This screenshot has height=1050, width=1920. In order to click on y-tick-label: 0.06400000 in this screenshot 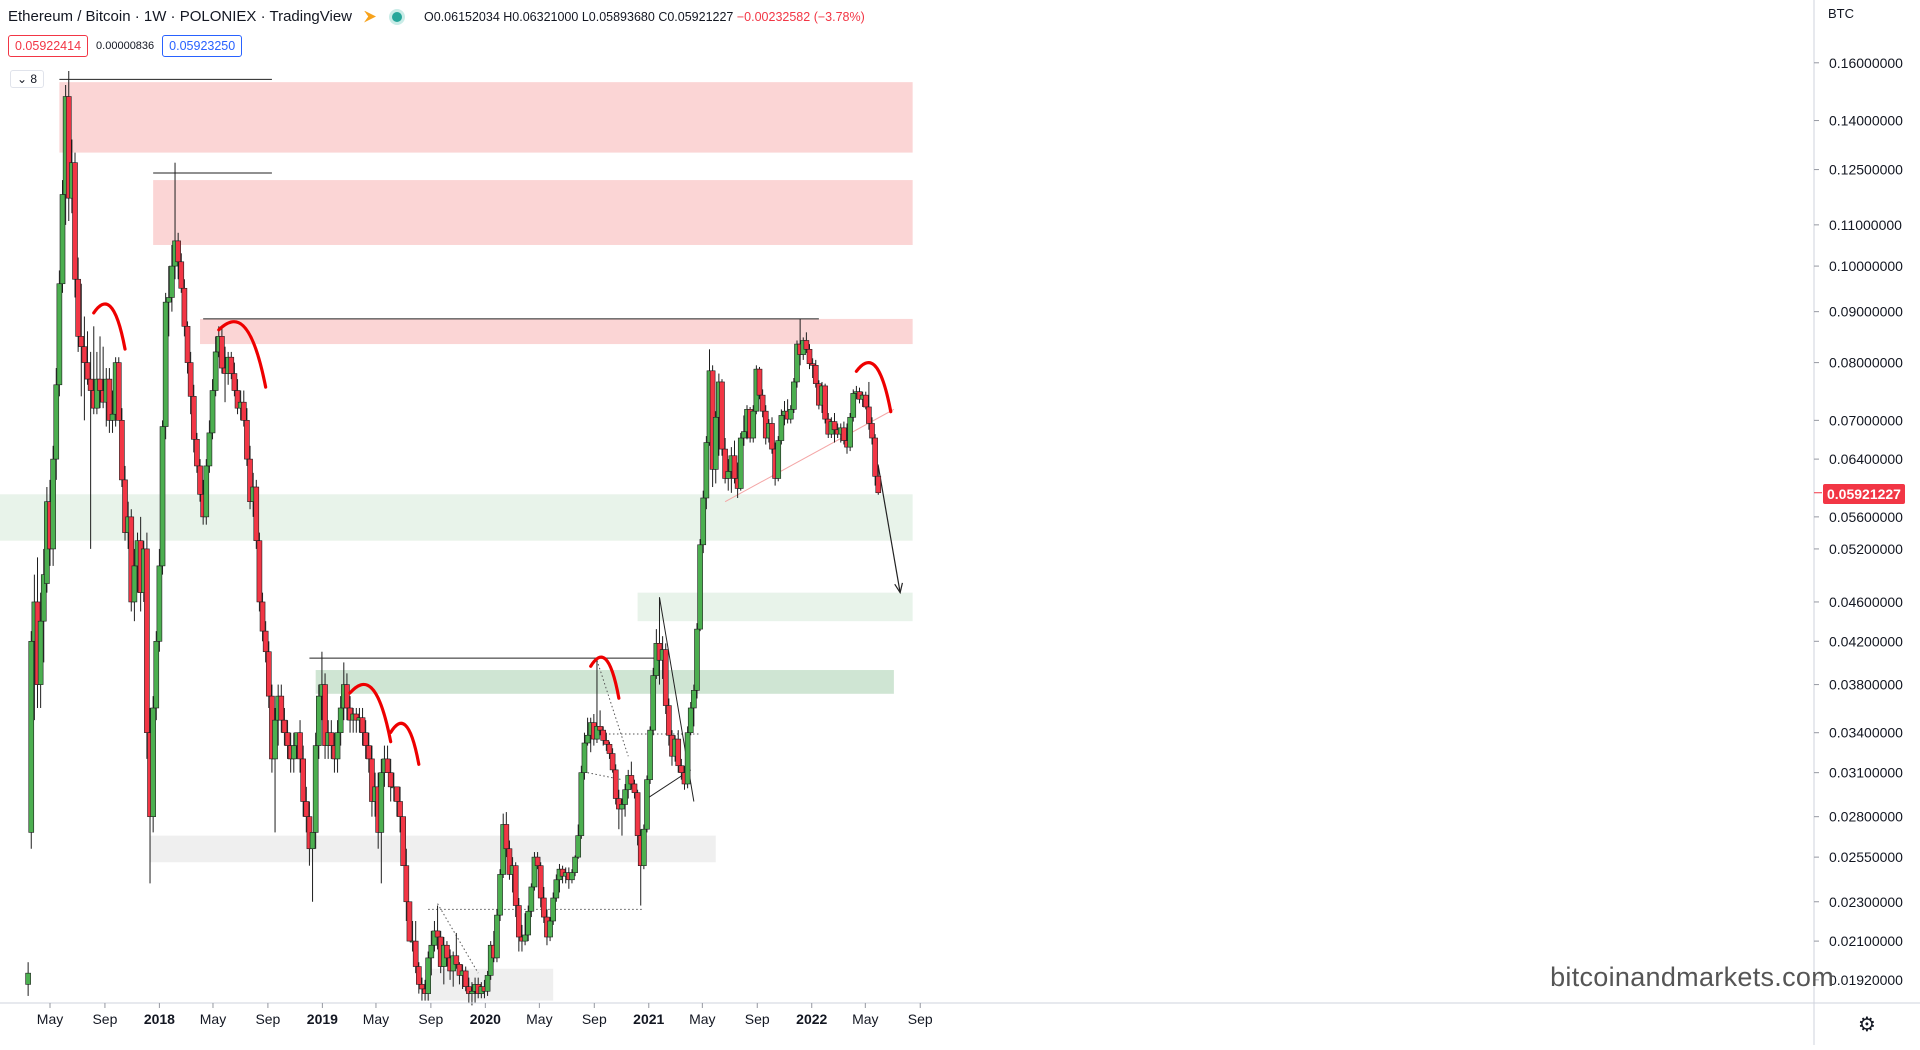, I will do `click(1866, 459)`.